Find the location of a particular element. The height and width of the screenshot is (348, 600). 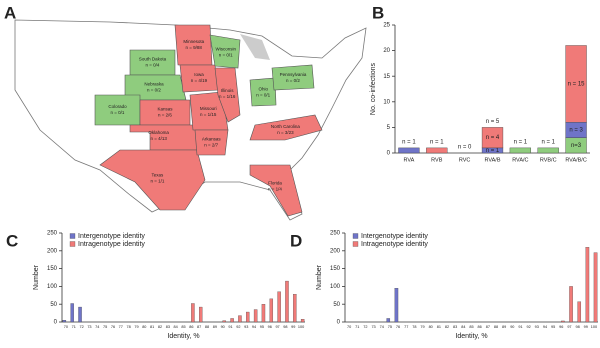

segment-label: n = 15 is located at coordinates (577, 84).